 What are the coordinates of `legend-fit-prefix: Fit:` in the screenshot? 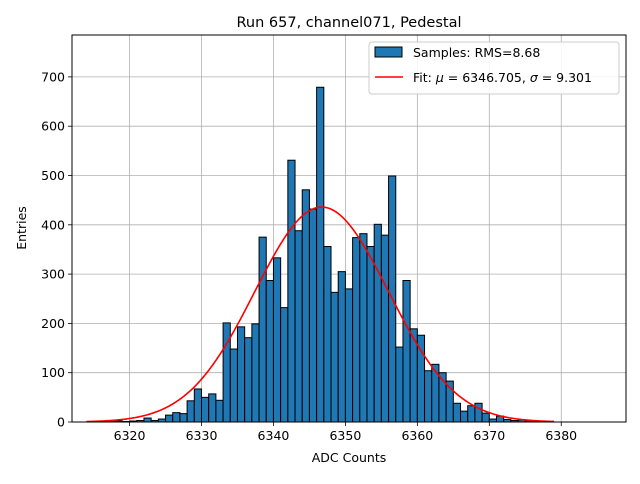 It's located at (424, 77).